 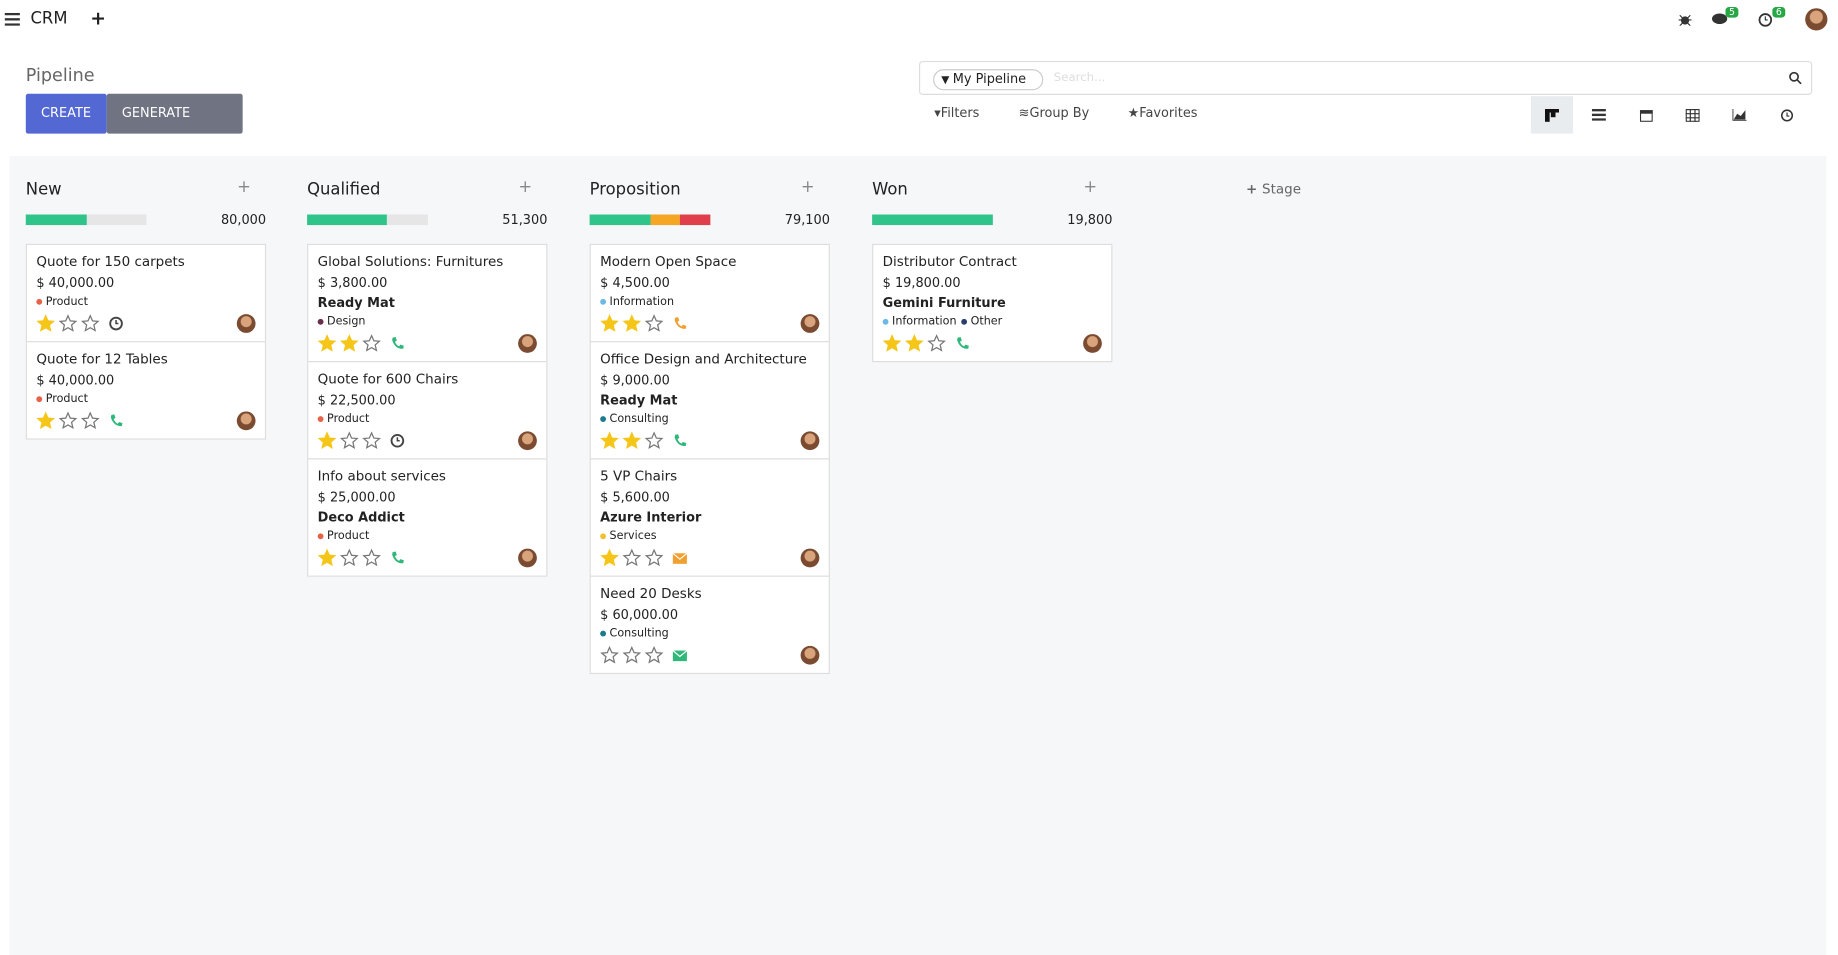 What do you see at coordinates (49, 19) in the screenshot?
I see `app-name: CRM` at bounding box center [49, 19].